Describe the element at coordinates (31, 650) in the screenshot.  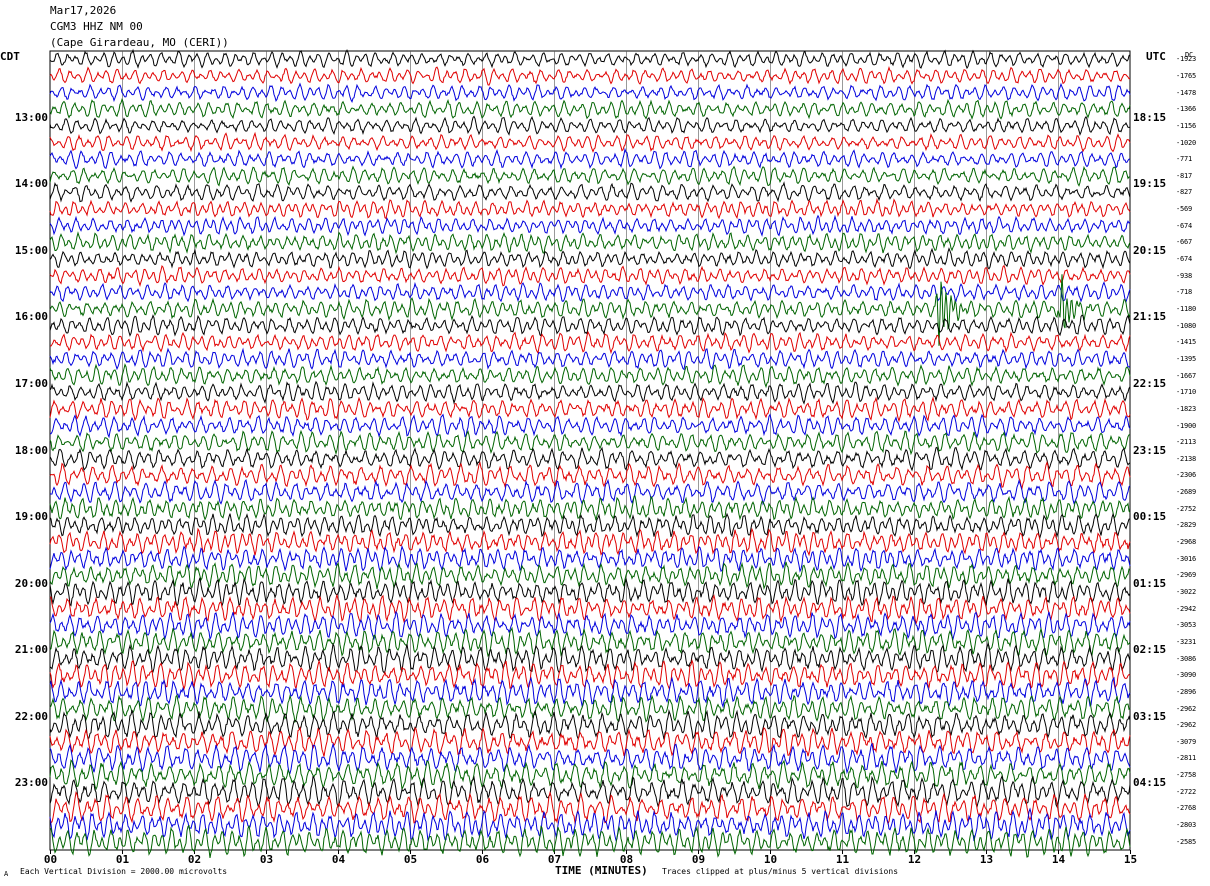
I see `left-time-label: 21:00` at that location.